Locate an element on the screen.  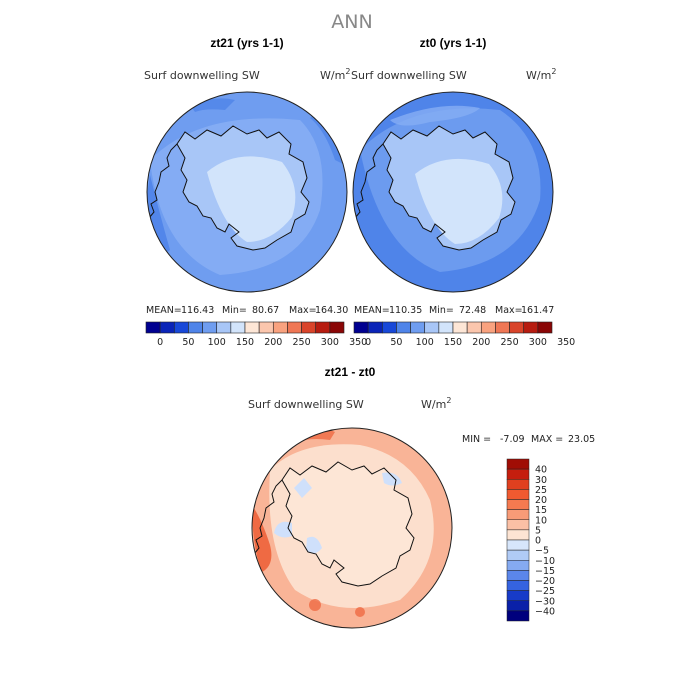
panel-diff-colorbar-tick-1: 30 is located at coordinates (541, 480).